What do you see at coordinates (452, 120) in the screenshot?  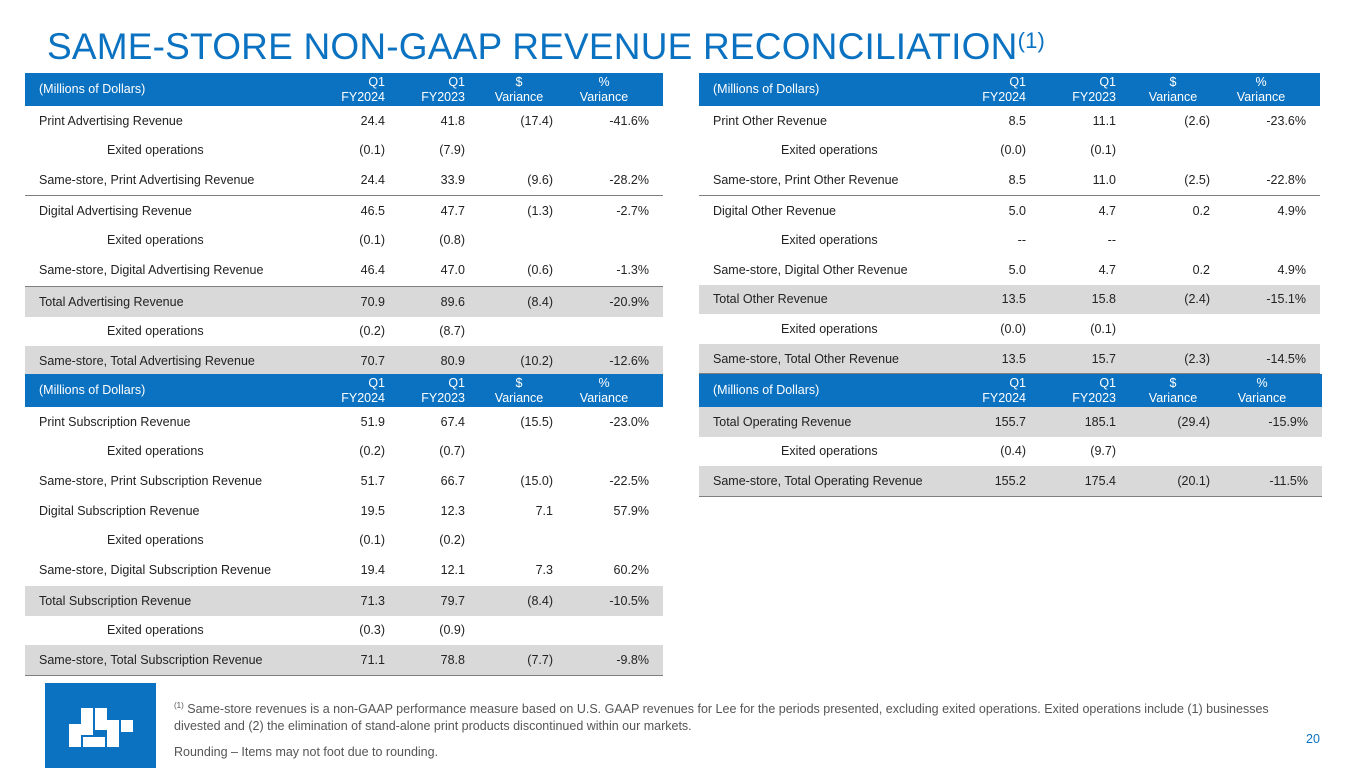 I see `q1-fy2023-value: 41.8` at bounding box center [452, 120].